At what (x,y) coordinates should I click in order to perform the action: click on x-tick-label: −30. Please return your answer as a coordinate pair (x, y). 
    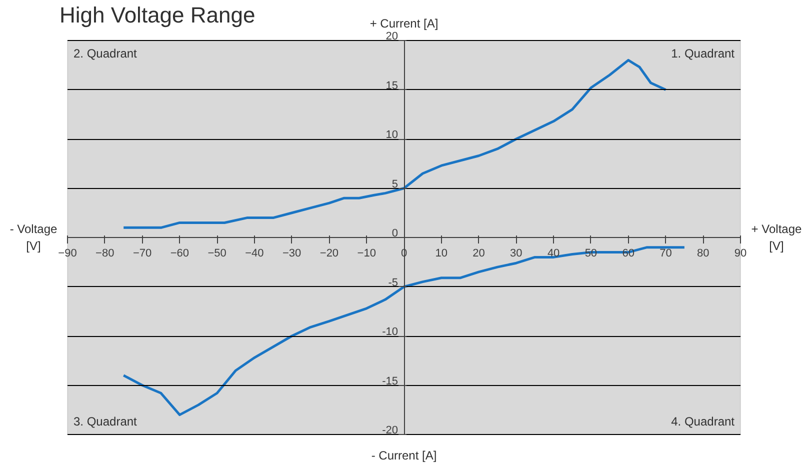
    Looking at the image, I should click on (292, 254).